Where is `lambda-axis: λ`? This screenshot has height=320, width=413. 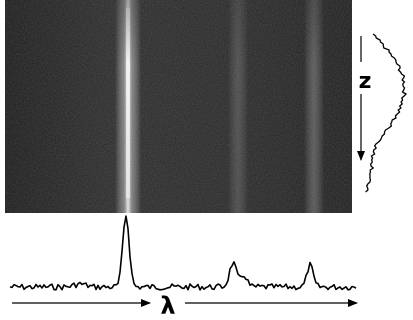
lambda-axis: λ is located at coordinates (185, 306).